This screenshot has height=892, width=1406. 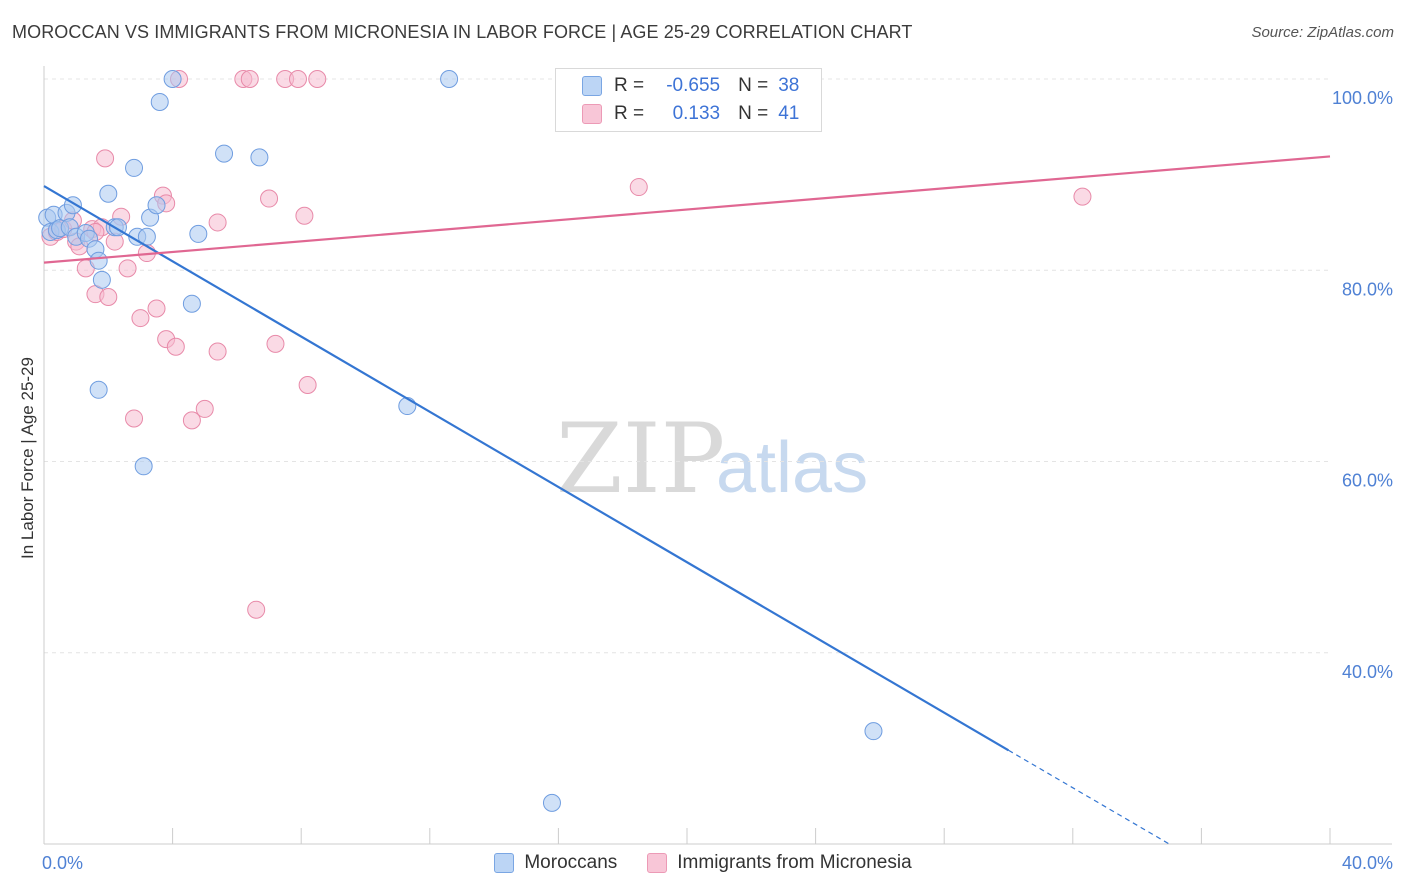 I want to click on watermark-zip: ZIP, so click(x=640, y=459).